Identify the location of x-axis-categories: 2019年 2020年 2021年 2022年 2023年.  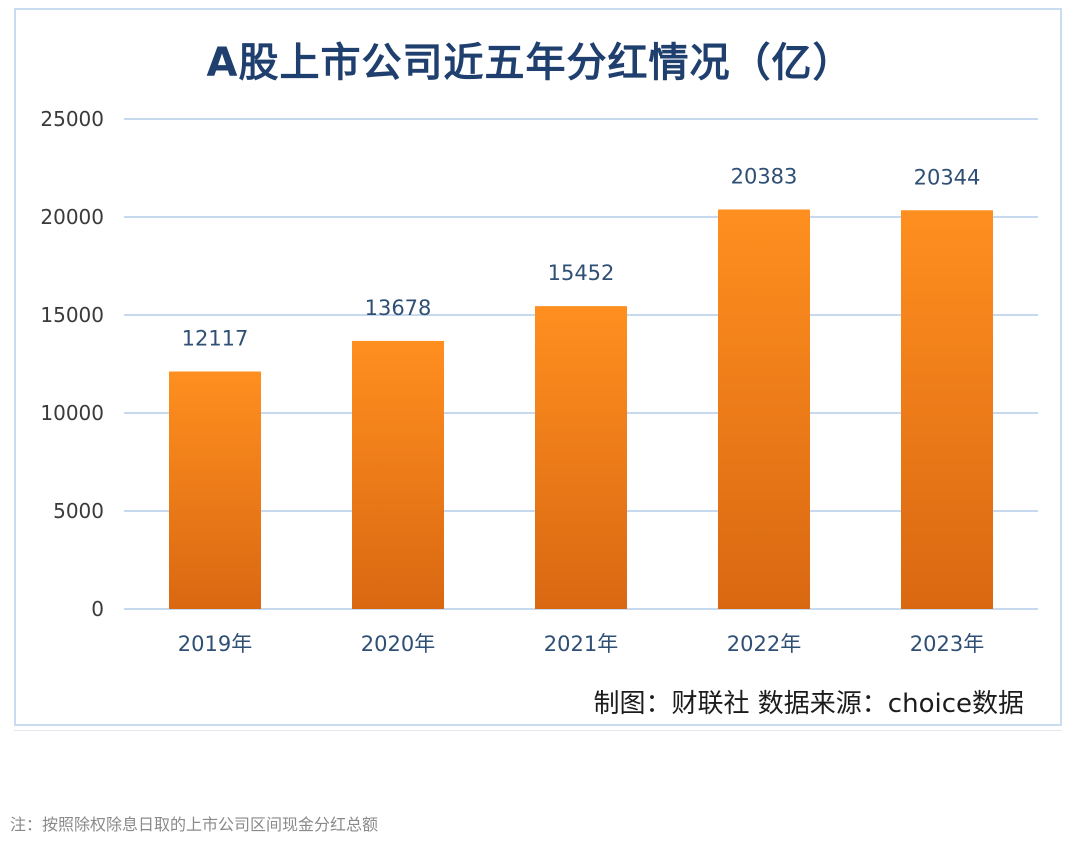
(581, 644).